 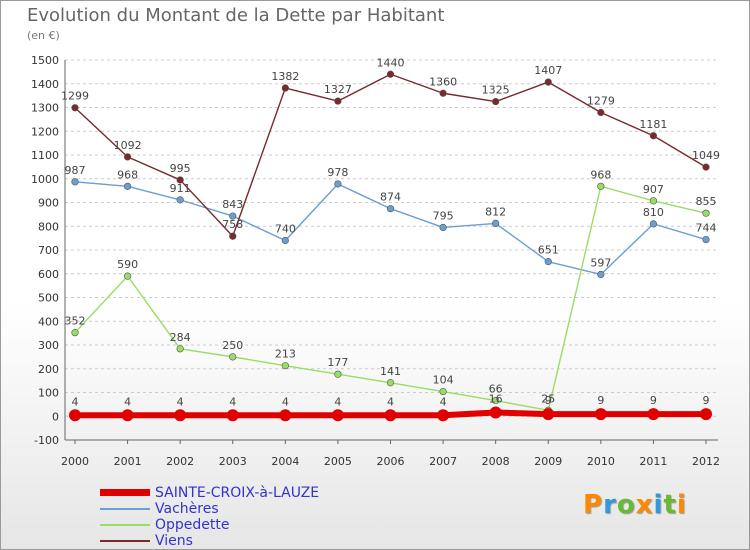 I want to click on y-tick-label: 300, so click(x=48, y=345).